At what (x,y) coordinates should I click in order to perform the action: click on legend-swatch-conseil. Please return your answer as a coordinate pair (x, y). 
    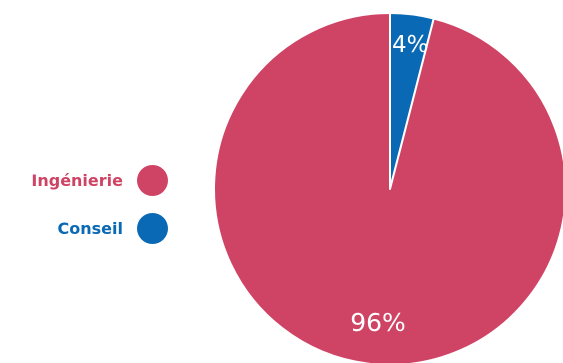
    Looking at the image, I should click on (152, 228).